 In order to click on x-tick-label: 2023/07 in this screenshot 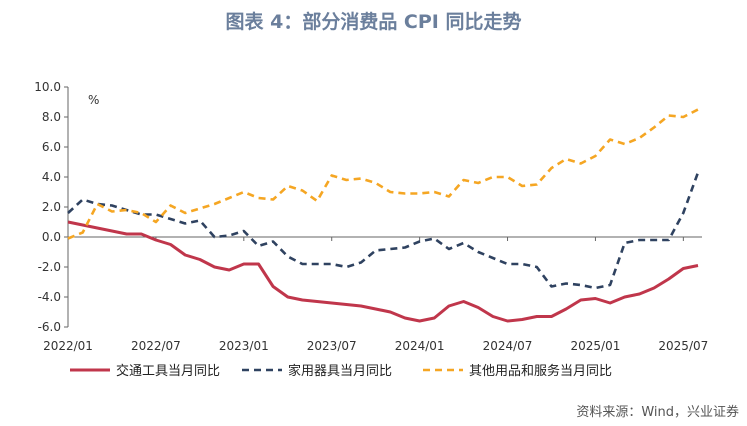, I will do `click(332, 346)`.